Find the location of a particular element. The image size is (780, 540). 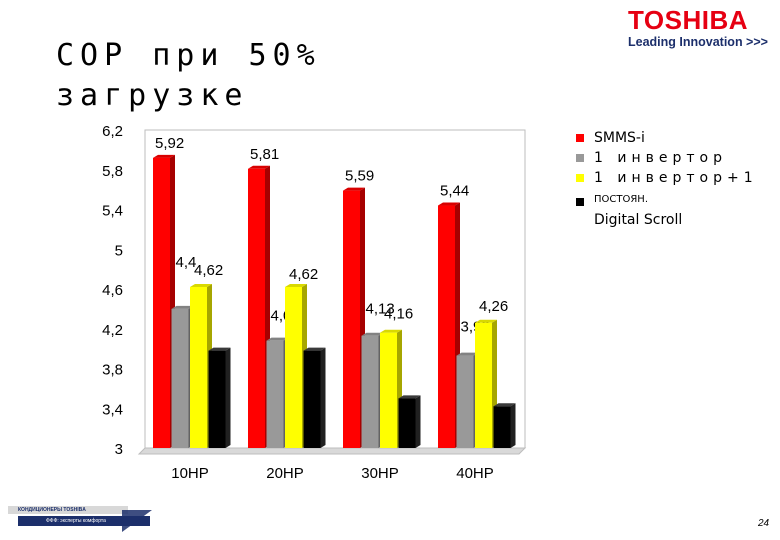

y-tick-label: 6,2 is located at coordinates (112, 131).